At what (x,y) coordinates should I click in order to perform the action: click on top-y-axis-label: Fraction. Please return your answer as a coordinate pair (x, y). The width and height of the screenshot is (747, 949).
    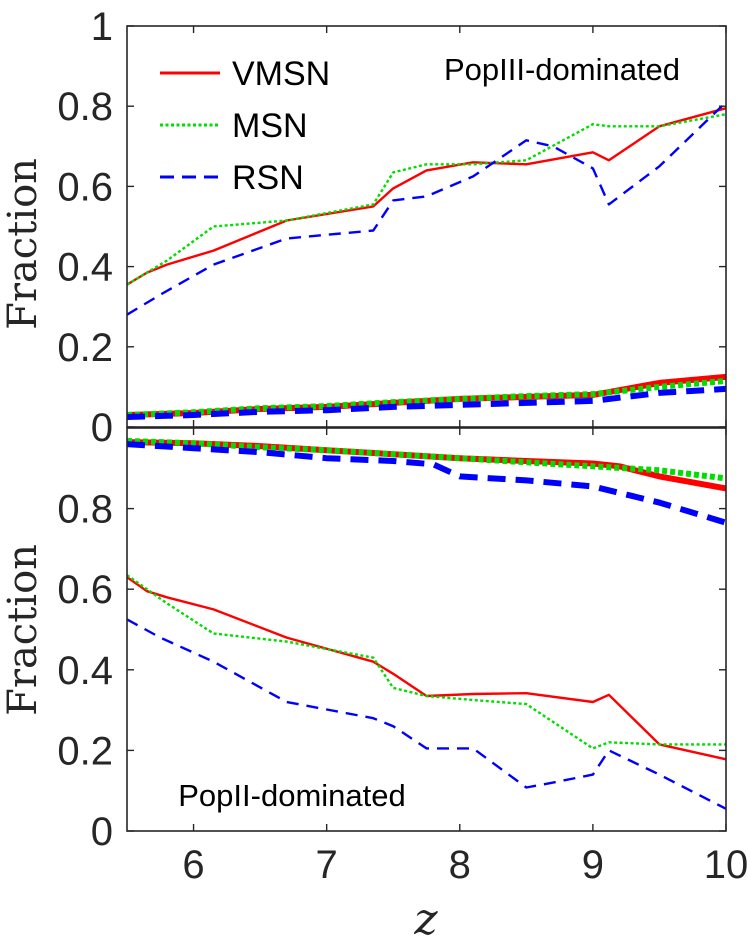
    Looking at the image, I should click on (23, 244).